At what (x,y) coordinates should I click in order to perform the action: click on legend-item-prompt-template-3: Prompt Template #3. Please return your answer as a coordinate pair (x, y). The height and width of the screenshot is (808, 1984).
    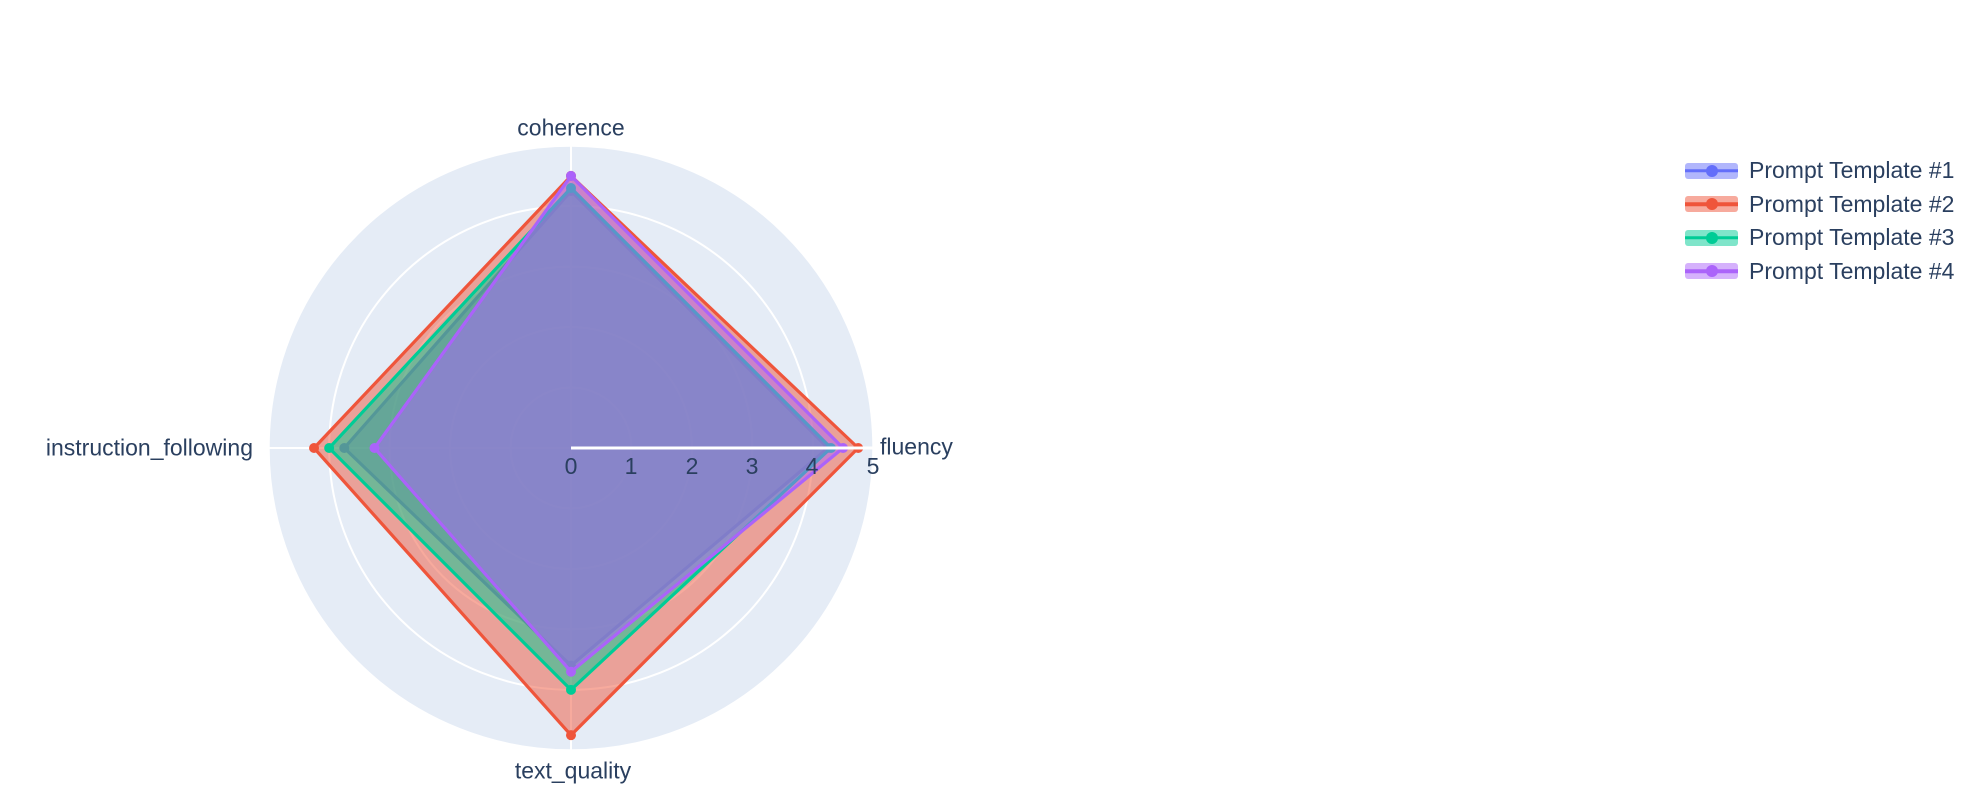
    Looking at the image, I should click on (1819, 238).